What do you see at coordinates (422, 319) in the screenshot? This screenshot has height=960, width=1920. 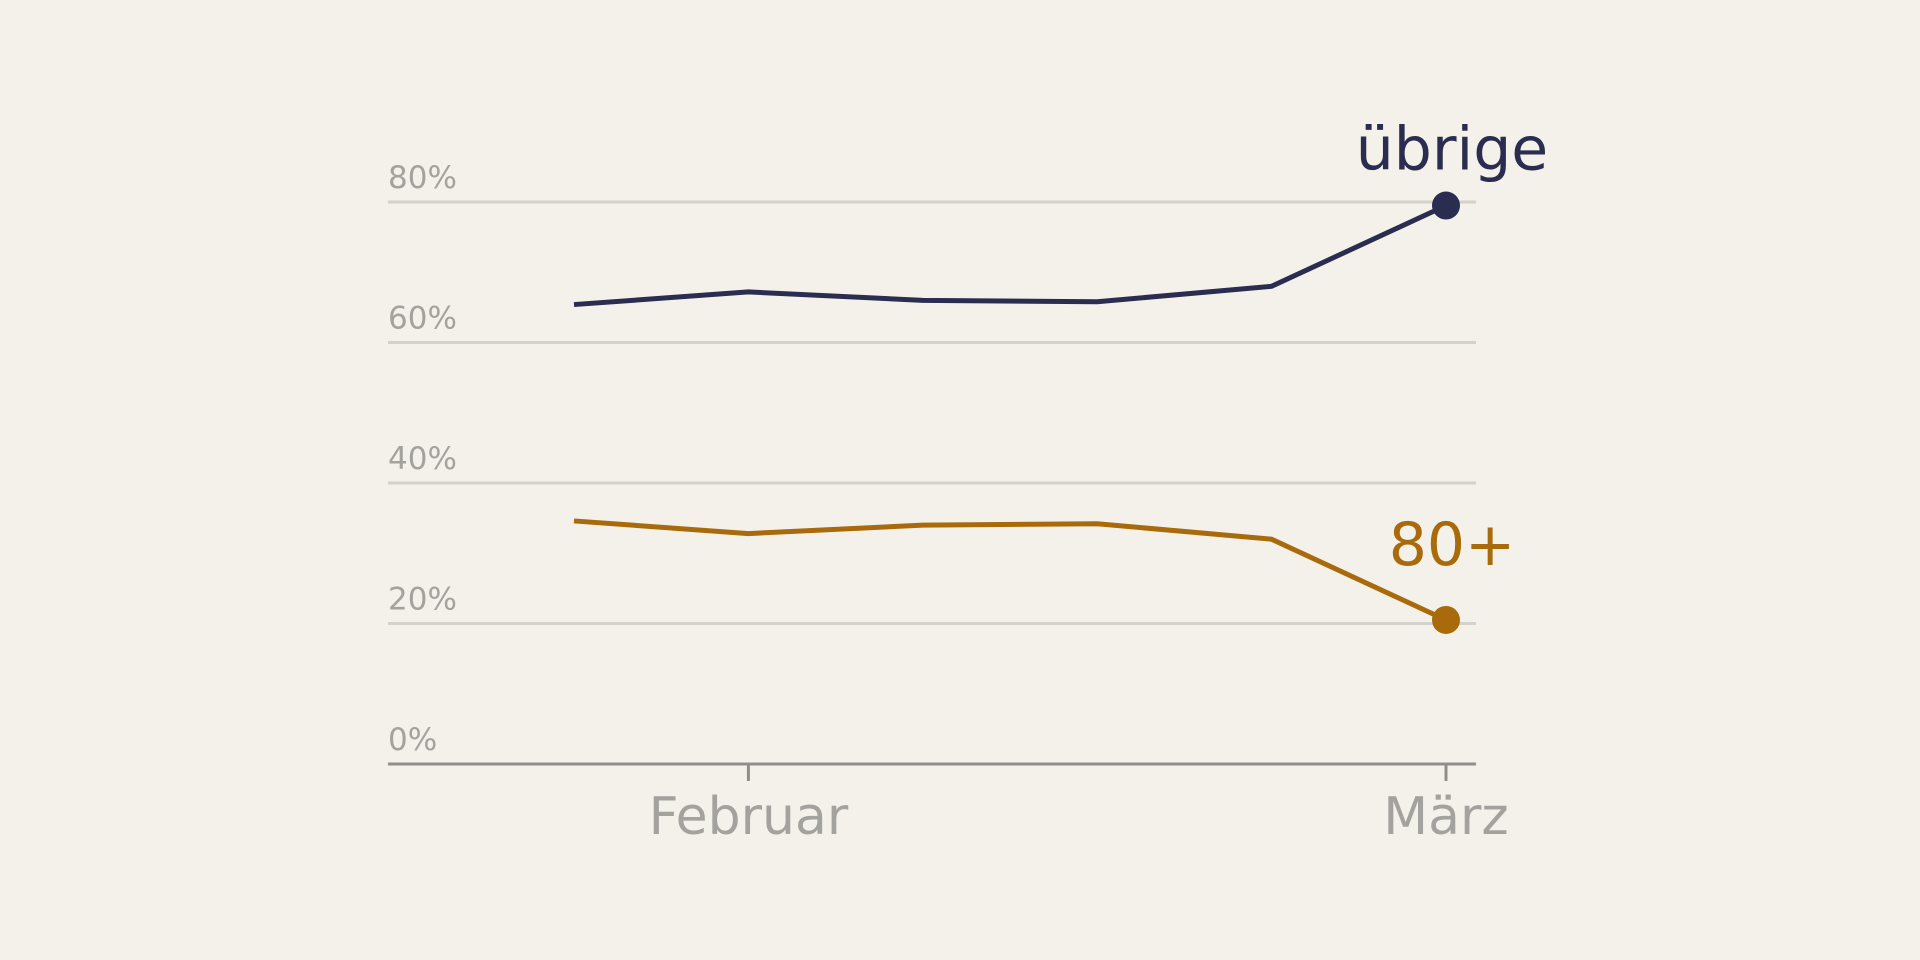 I see `y-tick-label: 60%` at bounding box center [422, 319].